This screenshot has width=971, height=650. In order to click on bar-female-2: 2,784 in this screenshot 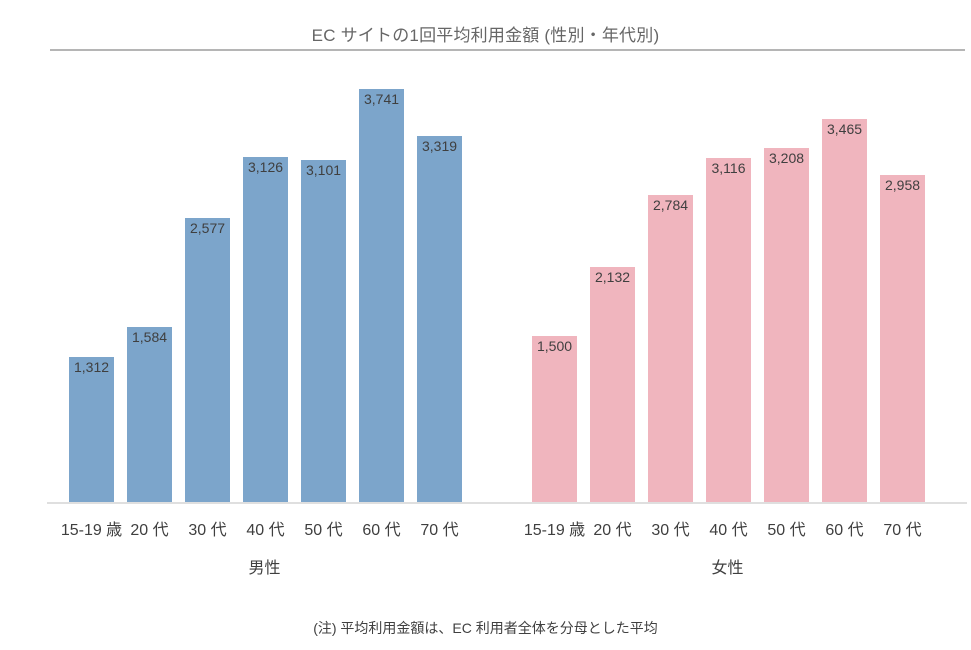, I will do `click(670, 348)`.